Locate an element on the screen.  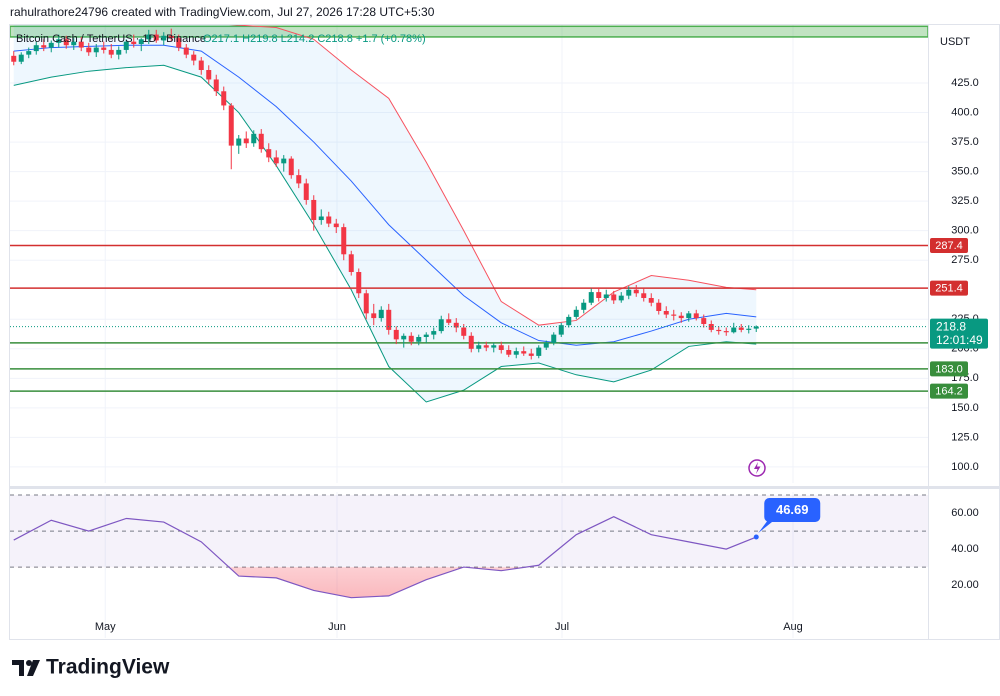
y-tick-label: 125.0 is located at coordinates (965, 437).